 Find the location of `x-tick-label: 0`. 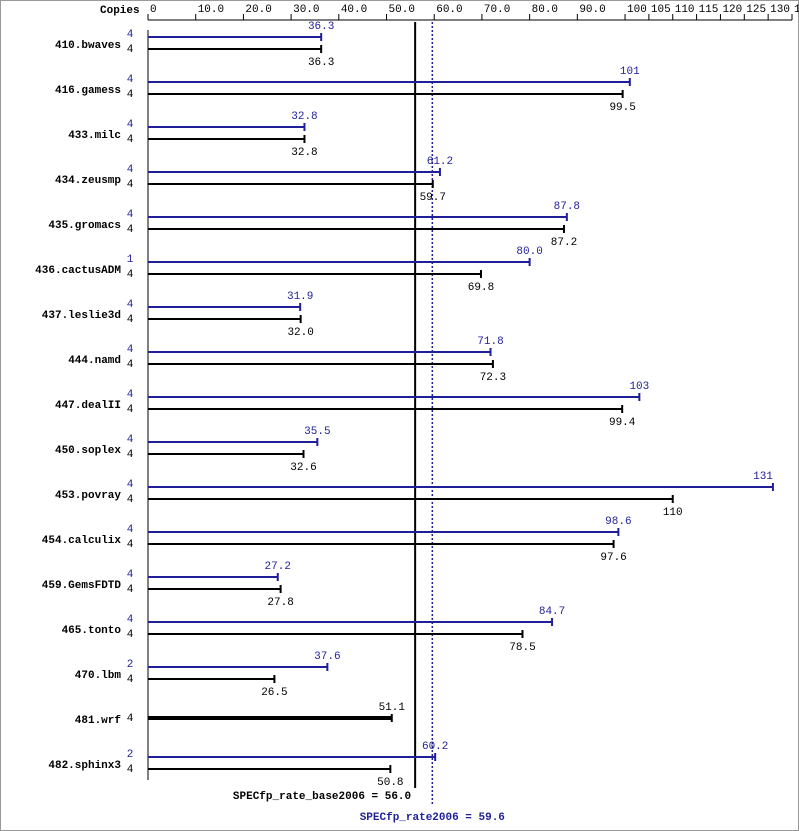

x-tick-label: 0 is located at coordinates (153, 10).